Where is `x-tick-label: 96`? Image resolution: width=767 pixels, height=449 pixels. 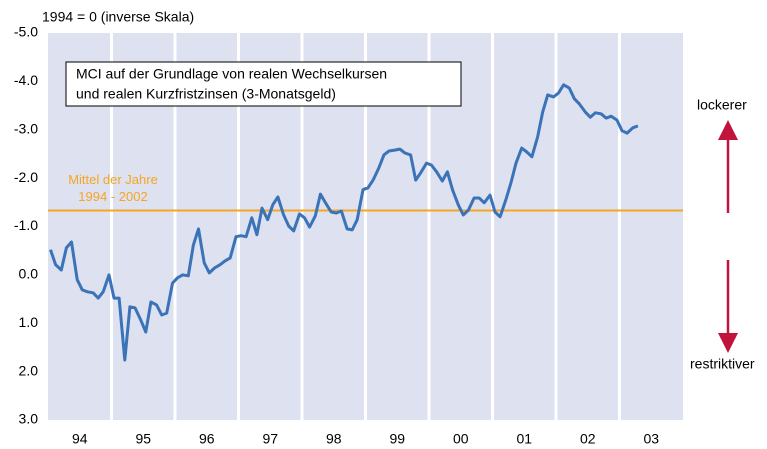
x-tick-label: 96 is located at coordinates (207, 439).